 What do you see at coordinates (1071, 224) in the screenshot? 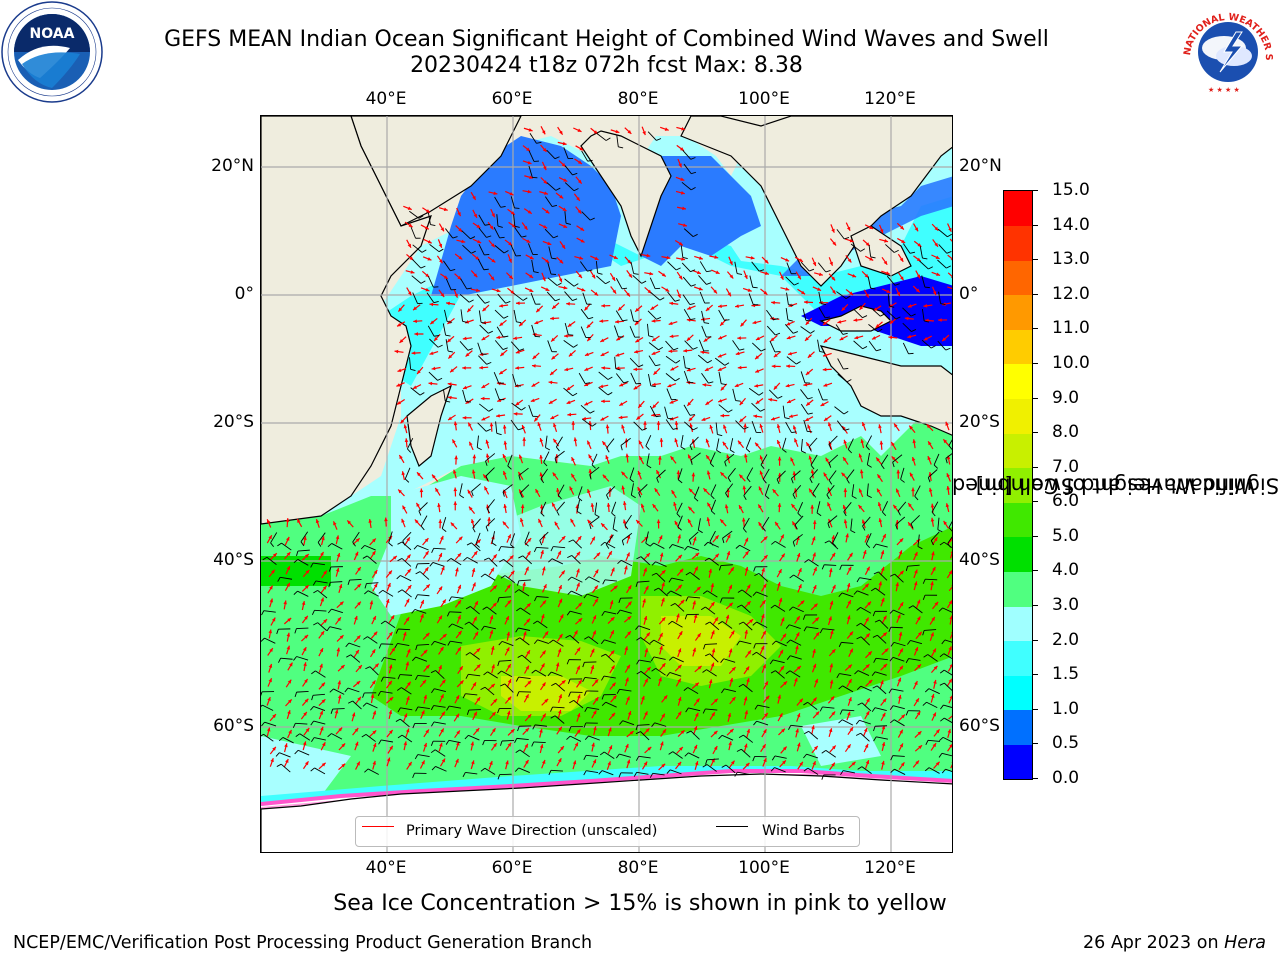
I see `colorbar-tick-label: 14.0` at bounding box center [1071, 224].